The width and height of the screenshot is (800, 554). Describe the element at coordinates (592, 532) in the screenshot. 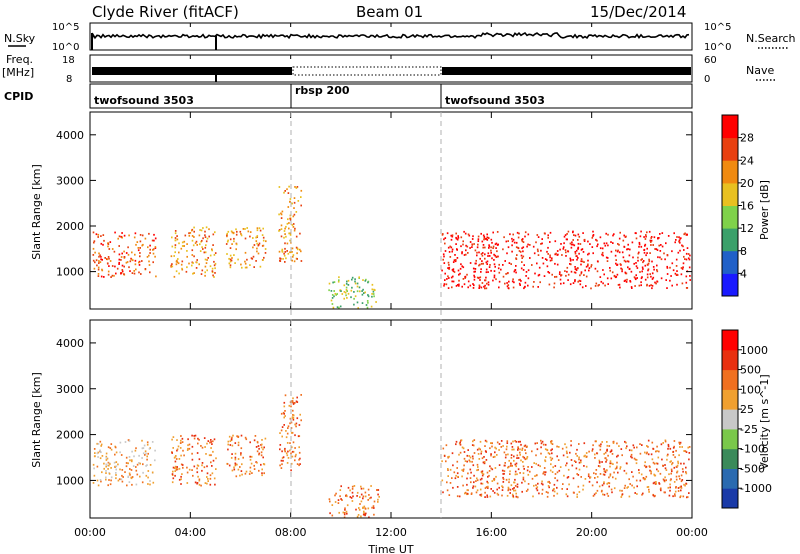

I see `xtick-label-5: 20:00` at that location.